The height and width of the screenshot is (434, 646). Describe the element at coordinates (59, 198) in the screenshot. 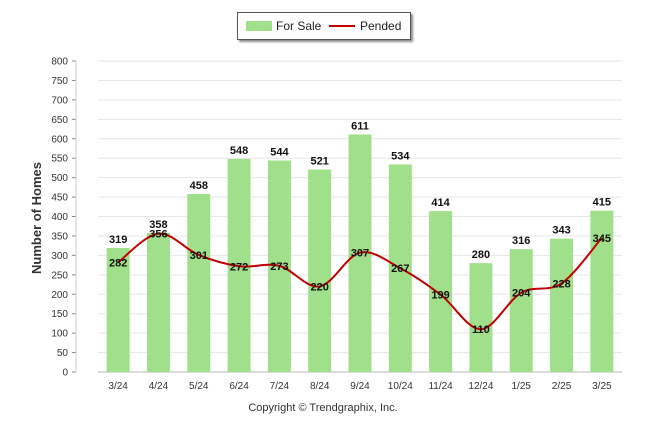

I see `y-tick-label: 450` at that location.